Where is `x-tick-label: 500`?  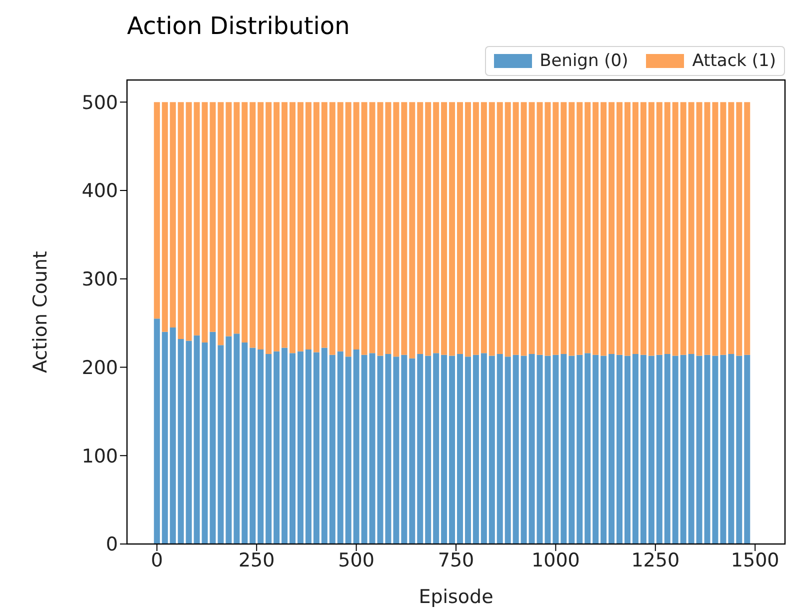 x-tick-label: 500 is located at coordinates (356, 560).